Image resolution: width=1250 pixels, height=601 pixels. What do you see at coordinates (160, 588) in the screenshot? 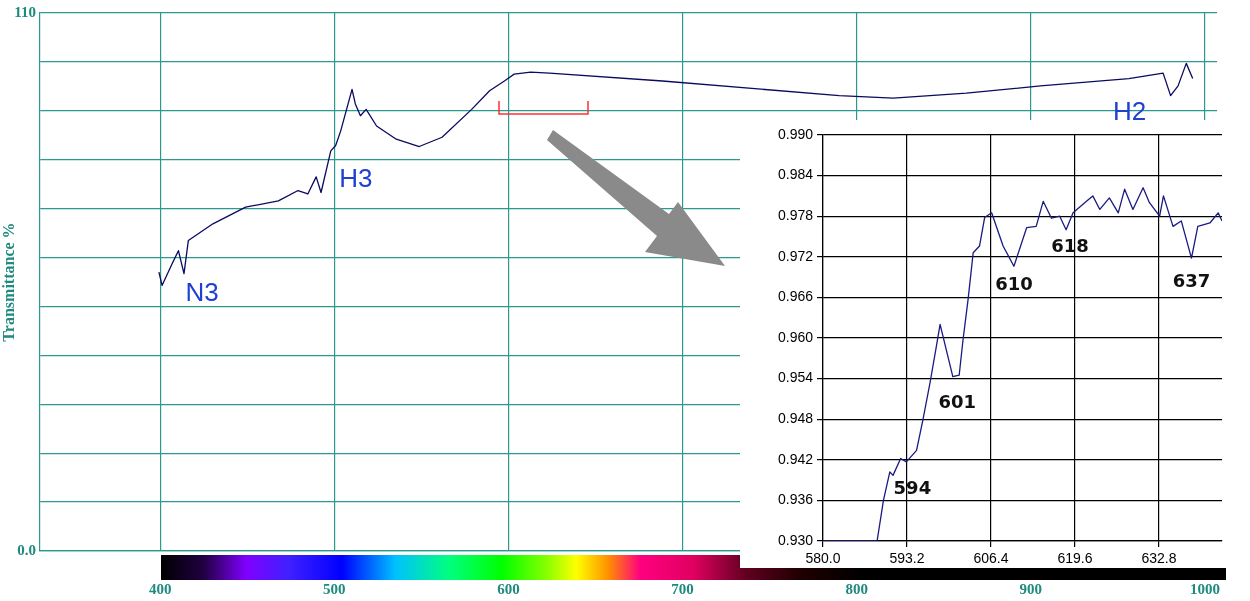
I see `x-tick-label: 400` at bounding box center [160, 588].